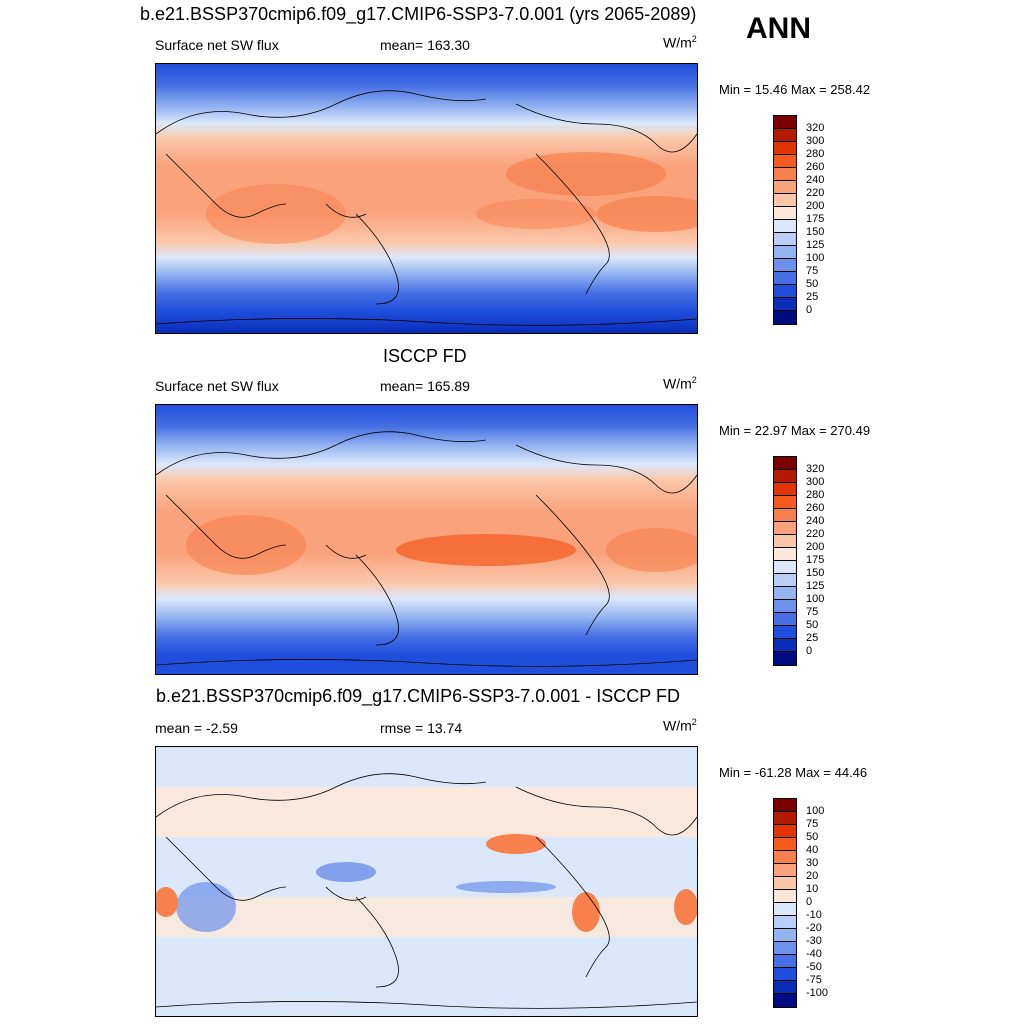  Describe the element at coordinates (785, 561) in the screenshot. I see `panel2-colorbar` at that location.